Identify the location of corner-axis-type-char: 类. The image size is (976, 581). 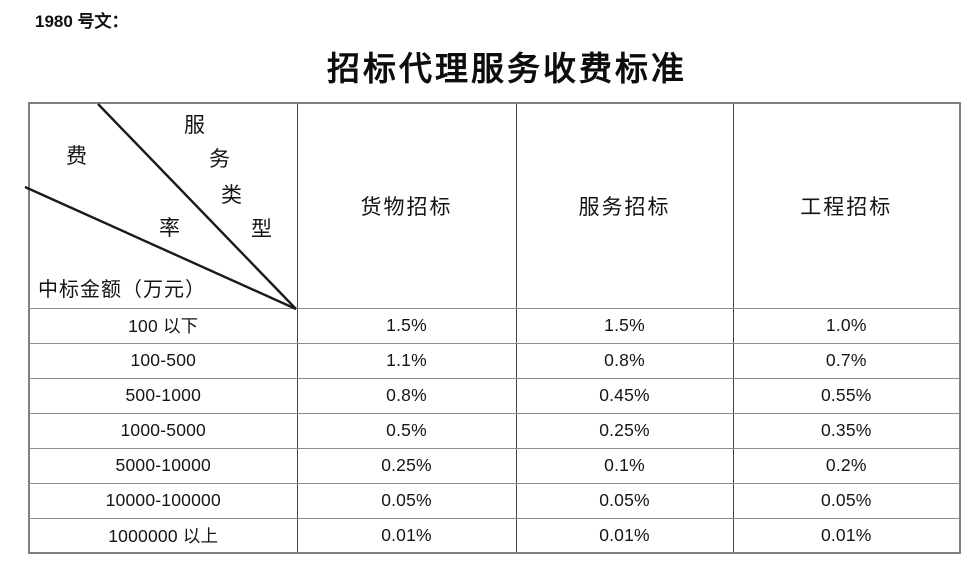
(231, 195).